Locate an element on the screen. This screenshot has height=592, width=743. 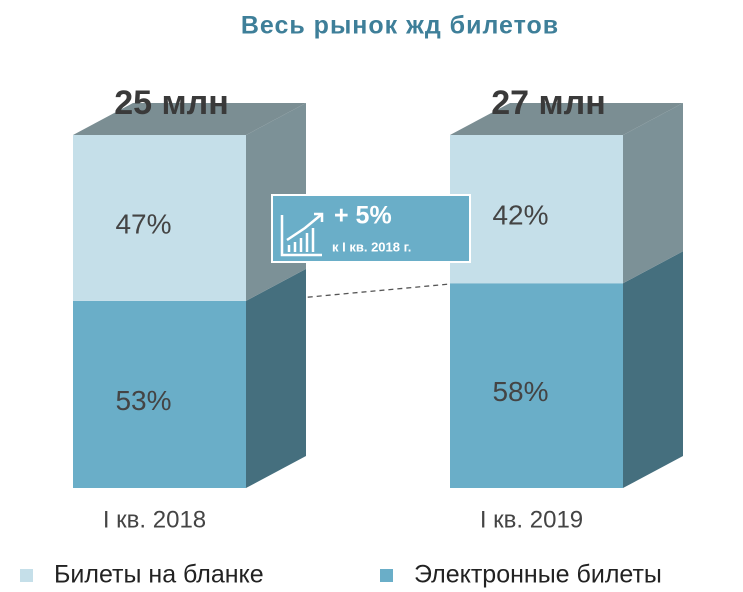
x-tick-label: I кв. 2019 is located at coordinates (531, 519).